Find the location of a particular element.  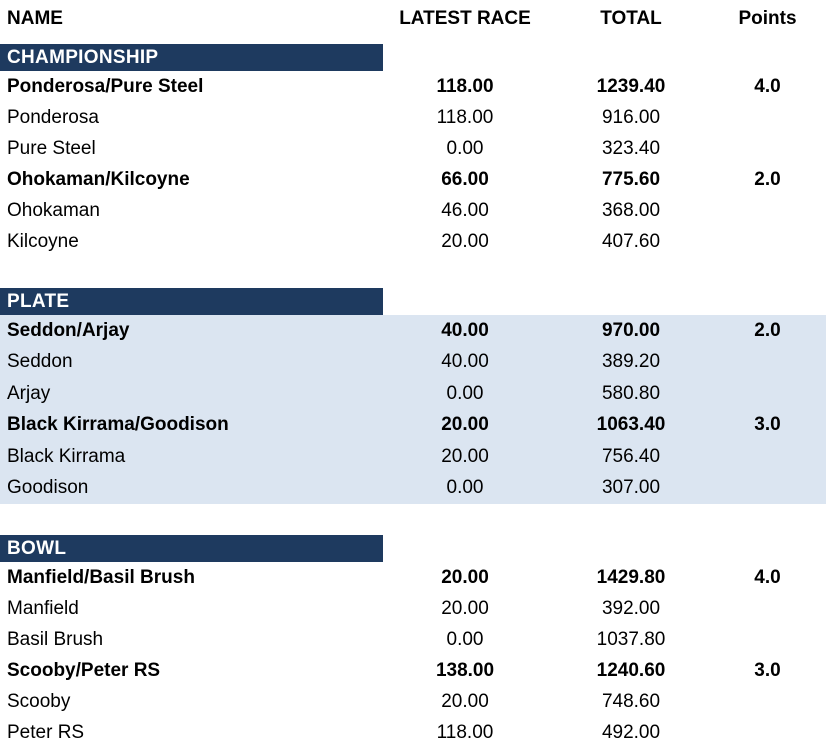

column-header-name: NAME is located at coordinates (35, 18).